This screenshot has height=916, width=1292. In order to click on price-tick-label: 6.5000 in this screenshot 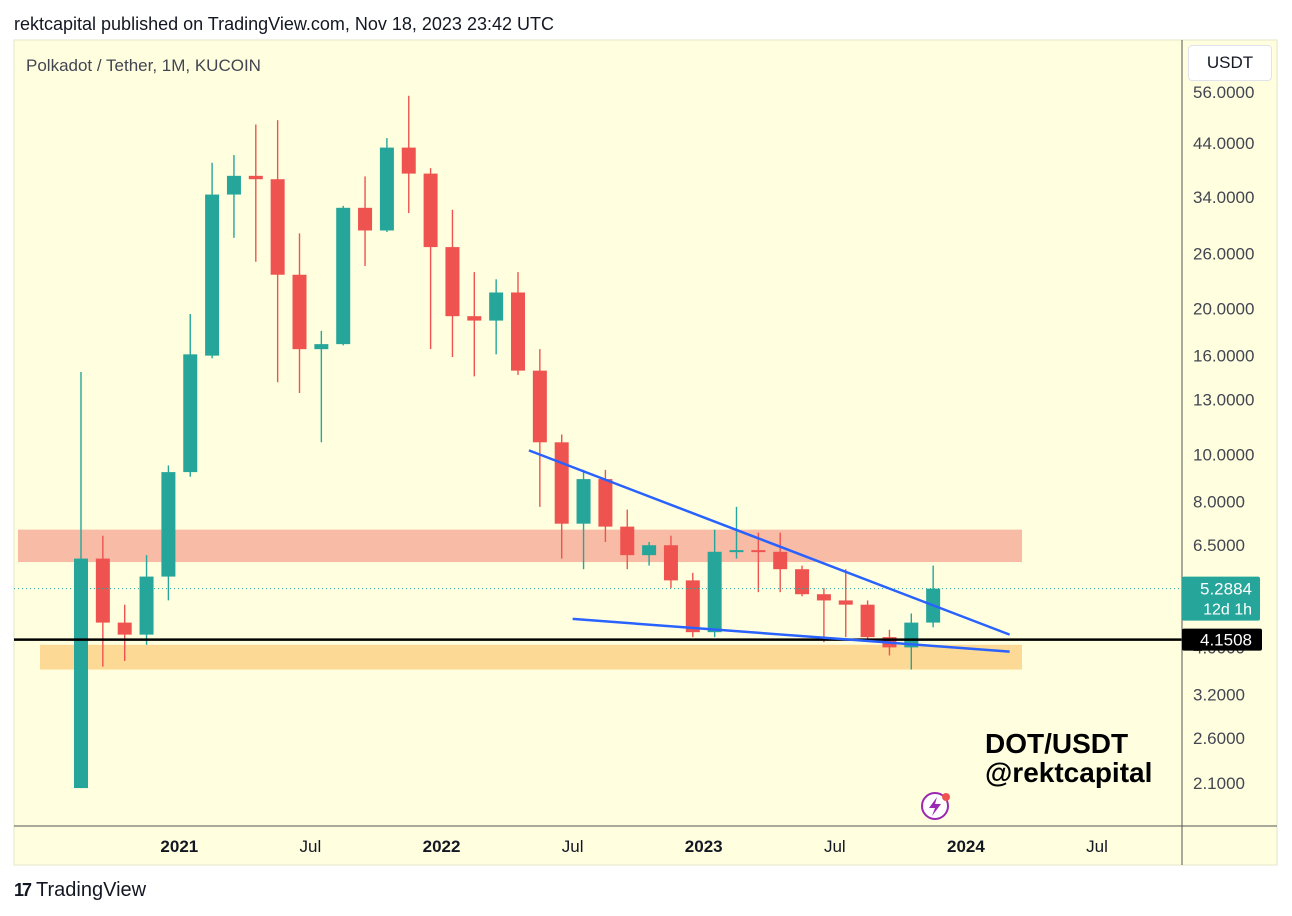, I will do `click(1219, 545)`.